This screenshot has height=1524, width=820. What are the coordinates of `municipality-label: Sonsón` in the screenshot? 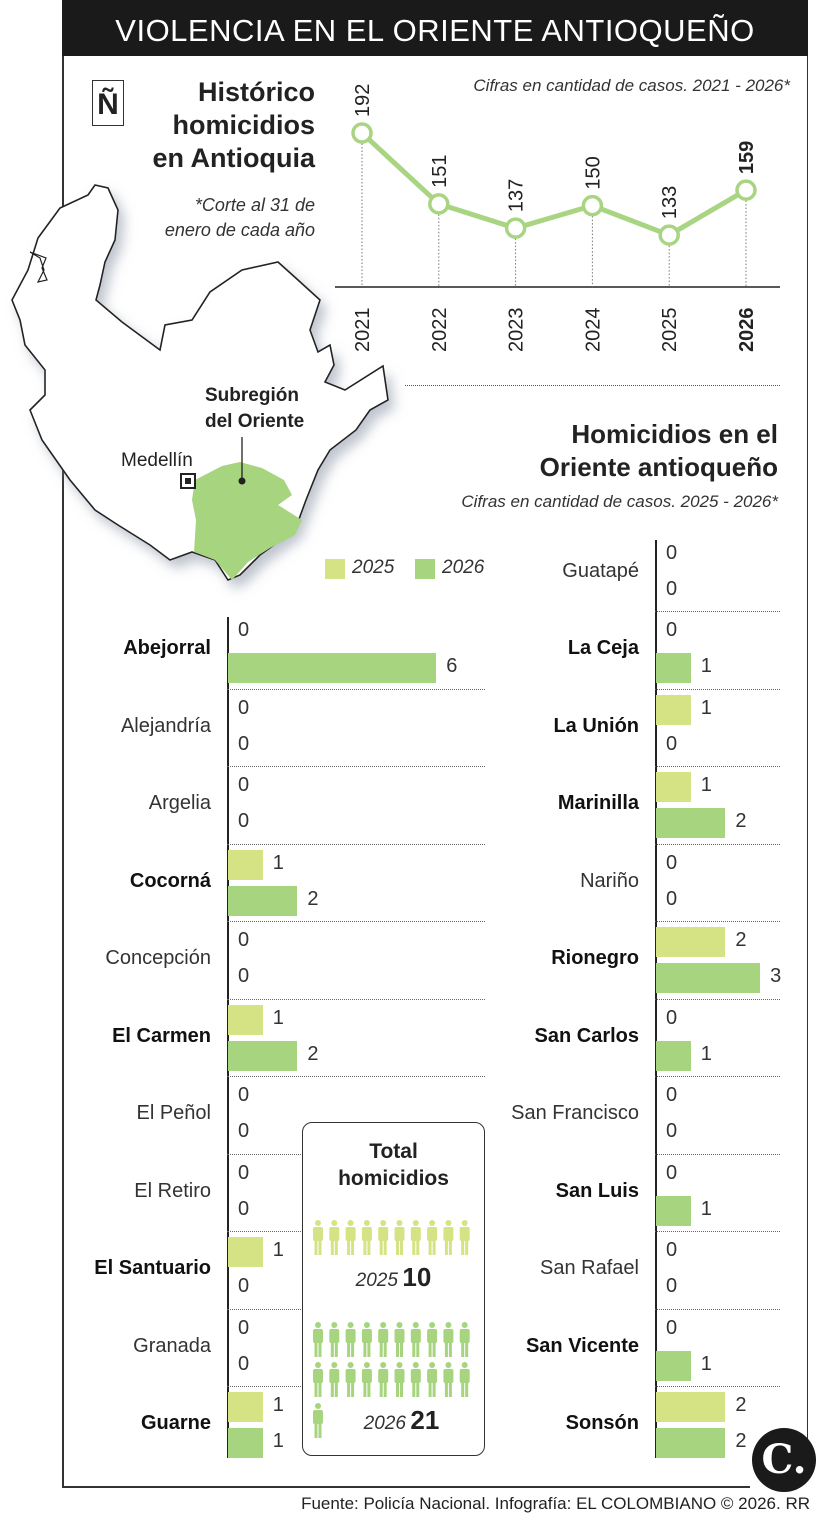 It's located at (602, 1423).